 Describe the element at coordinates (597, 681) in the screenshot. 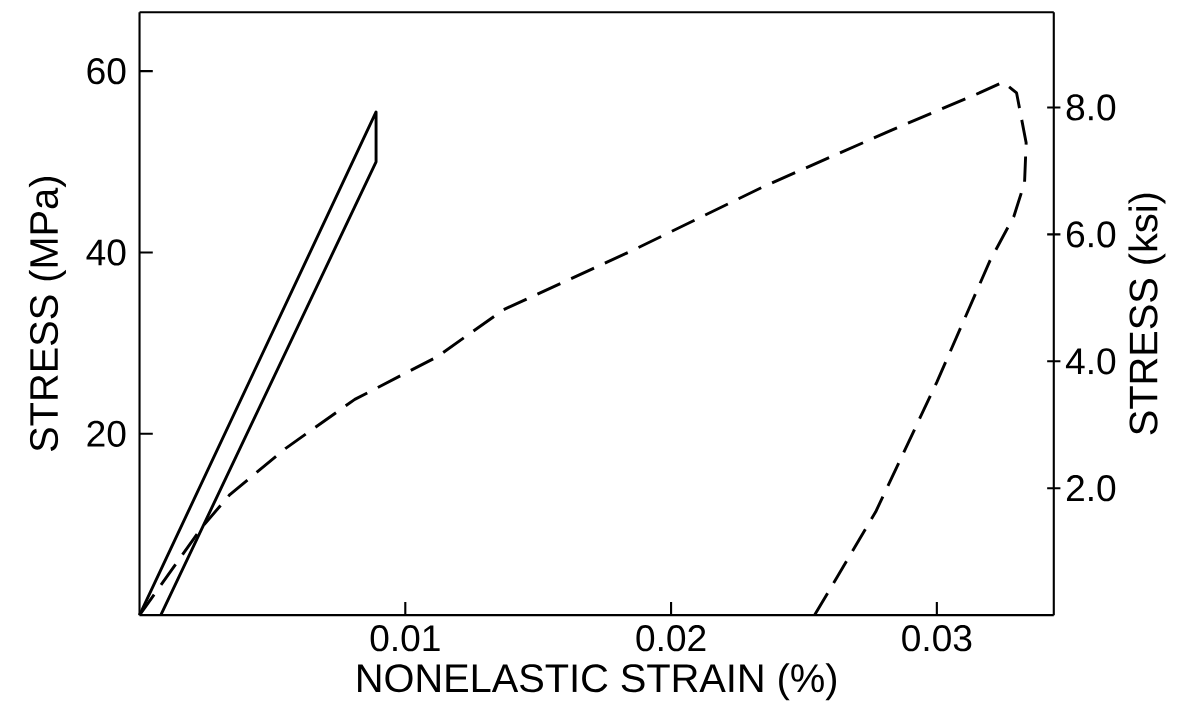

I see `x-axis-title: NONELASTIC STRAIN (%)` at that location.